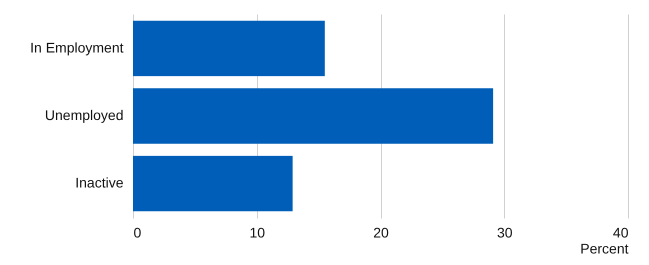 The height and width of the screenshot is (265, 649). Describe the element at coordinates (84, 115) in the screenshot. I see `y-tick-label: Unemployed` at that location.